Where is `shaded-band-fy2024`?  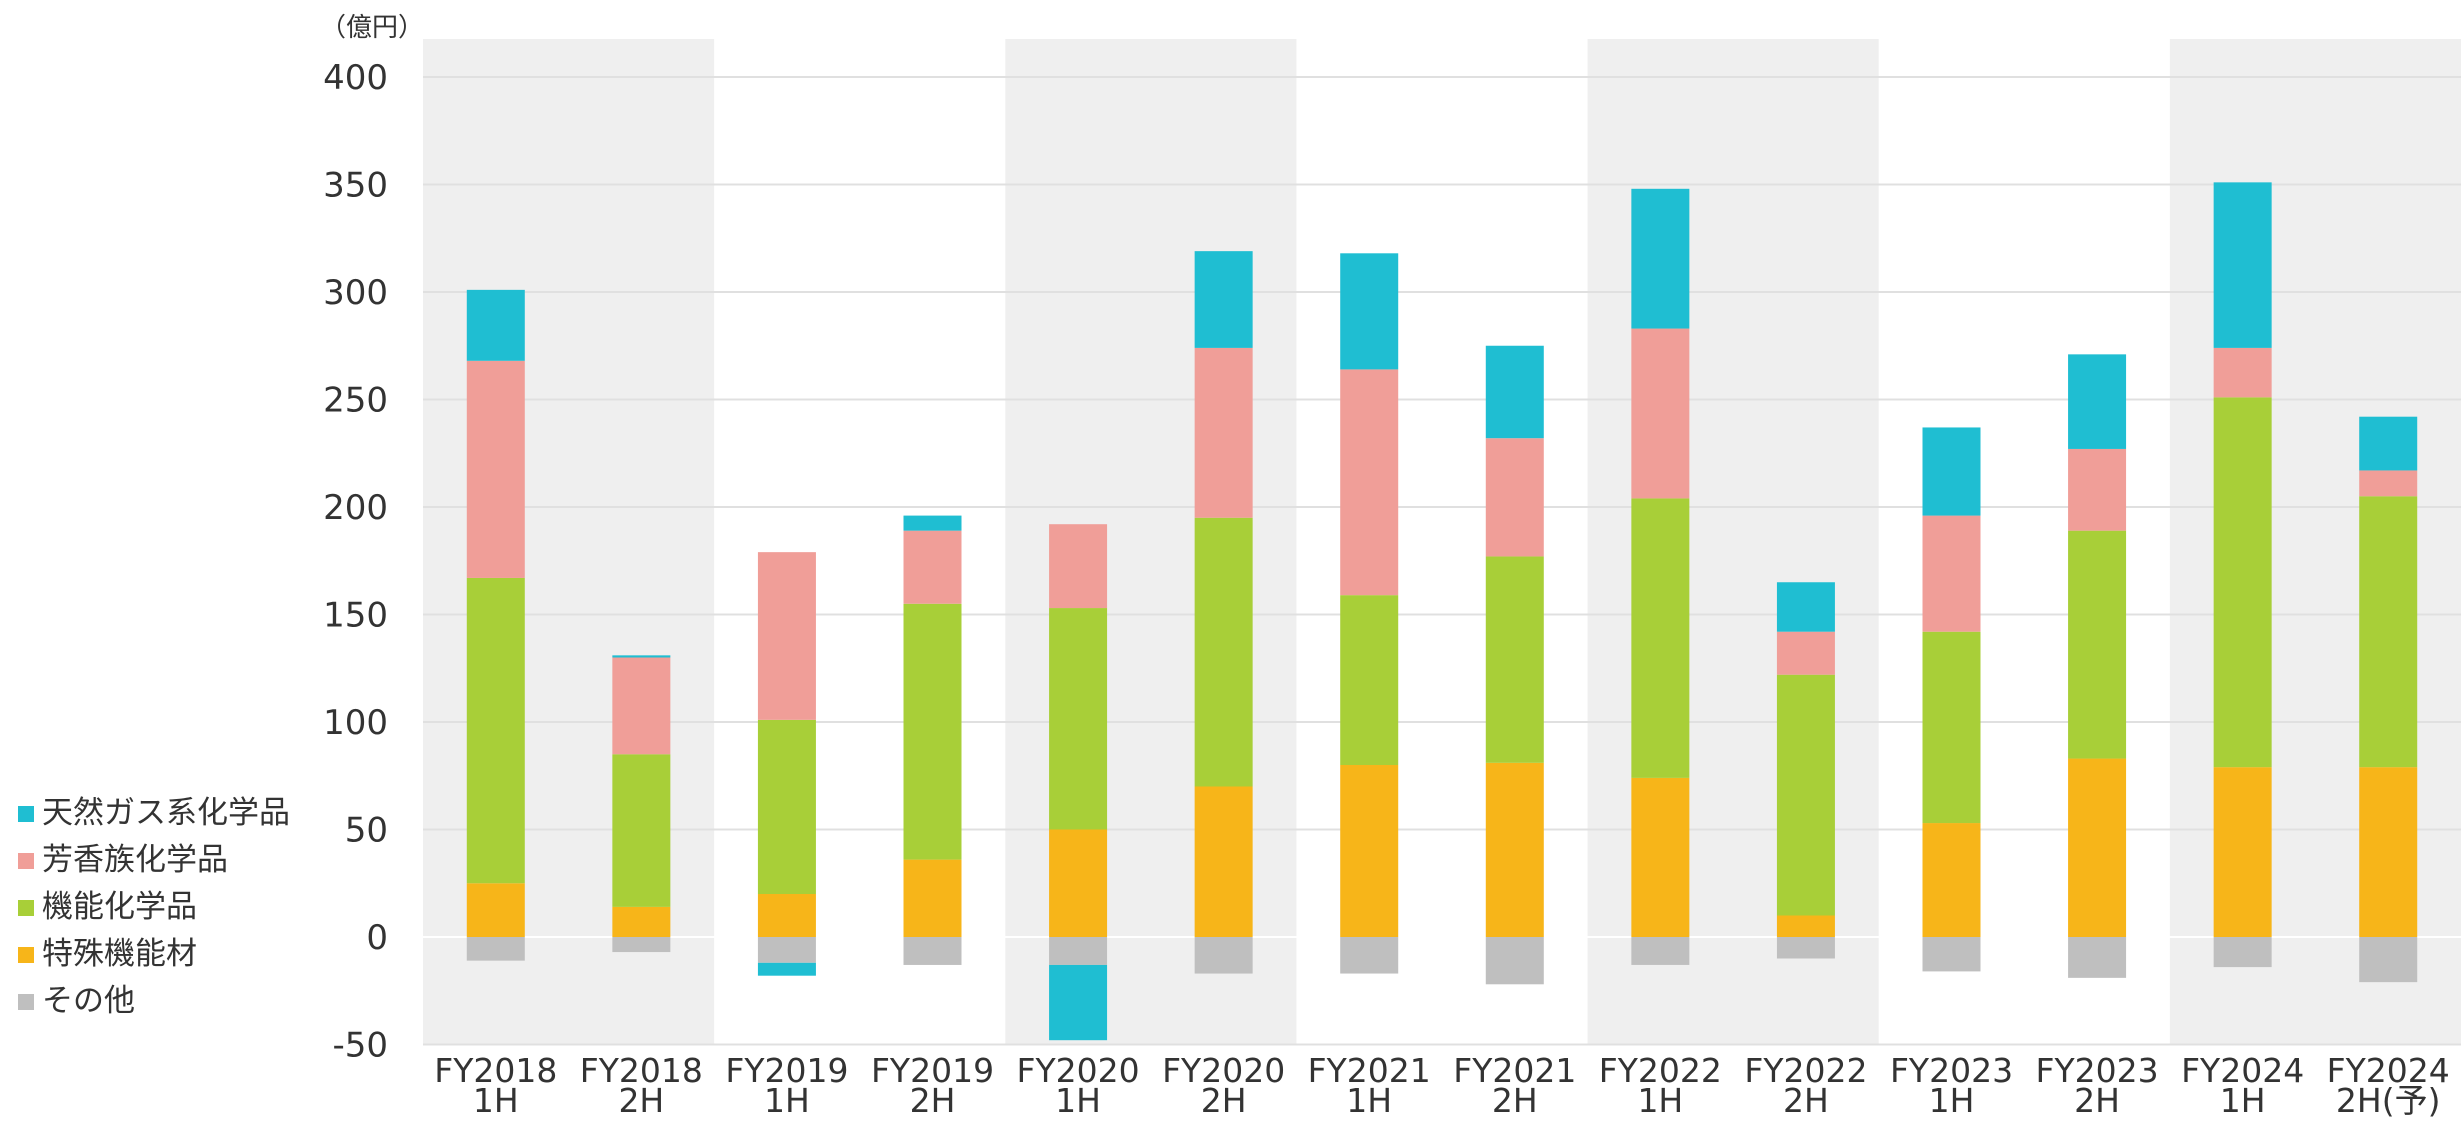
shaded-band-fy2024 is located at coordinates (2315, 542).